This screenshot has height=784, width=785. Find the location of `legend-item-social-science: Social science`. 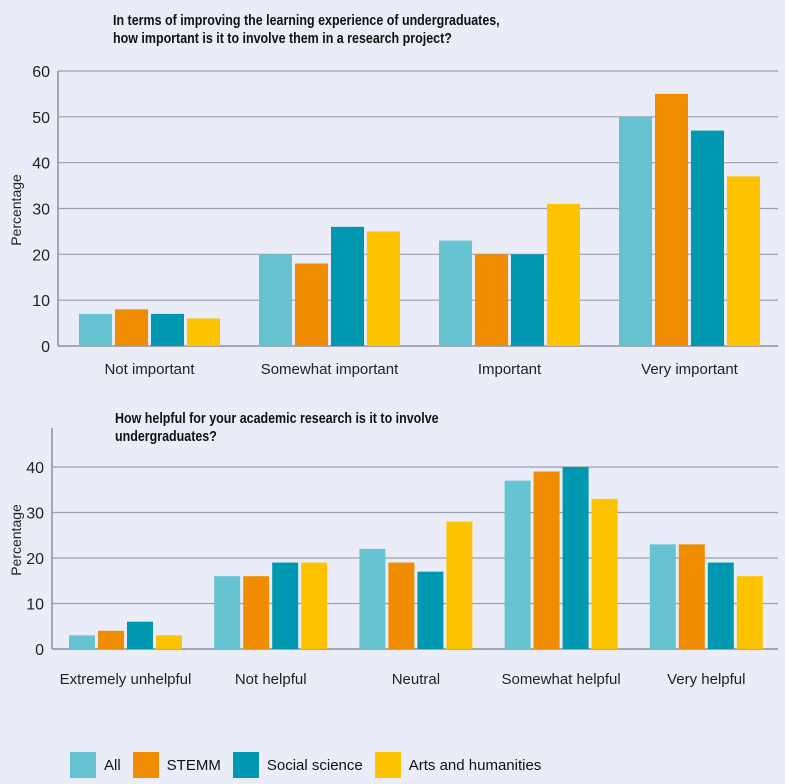

legend-item-social-science: Social science is located at coordinates (297, 765).